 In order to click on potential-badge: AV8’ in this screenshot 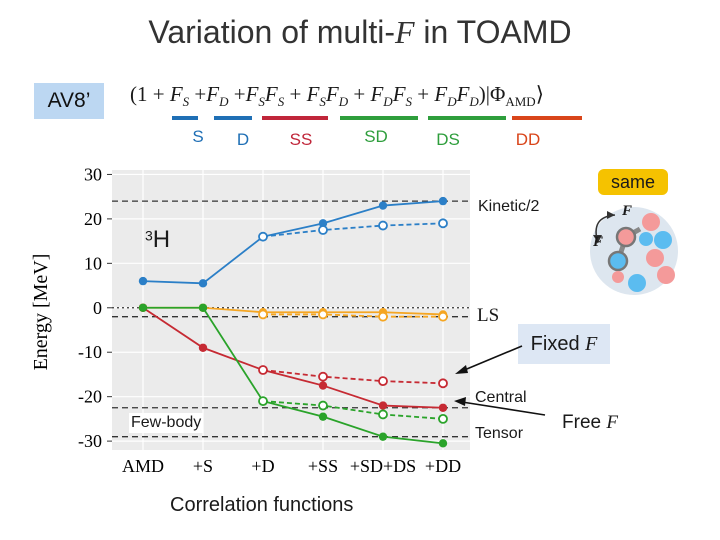, I will do `click(69, 101)`.